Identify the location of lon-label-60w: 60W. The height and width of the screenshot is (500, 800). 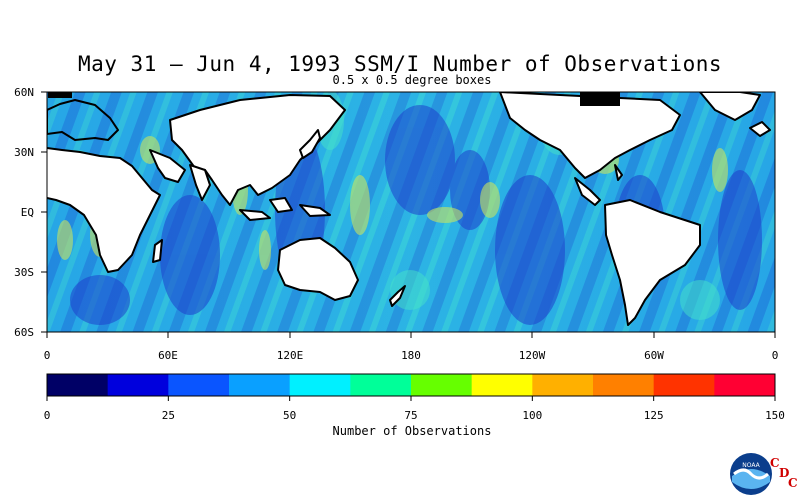
(654, 355).